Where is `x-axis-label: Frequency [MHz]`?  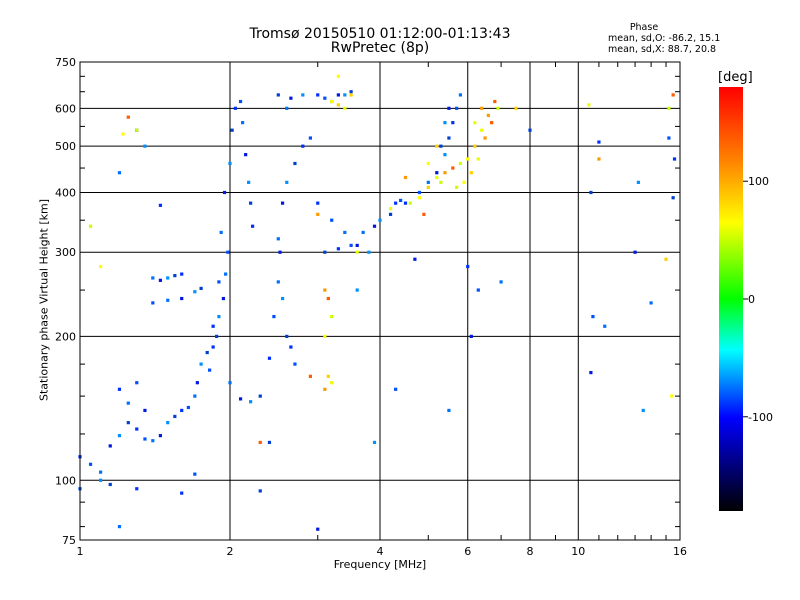
x-axis-label: Frequency [MHz] is located at coordinates (380, 564).